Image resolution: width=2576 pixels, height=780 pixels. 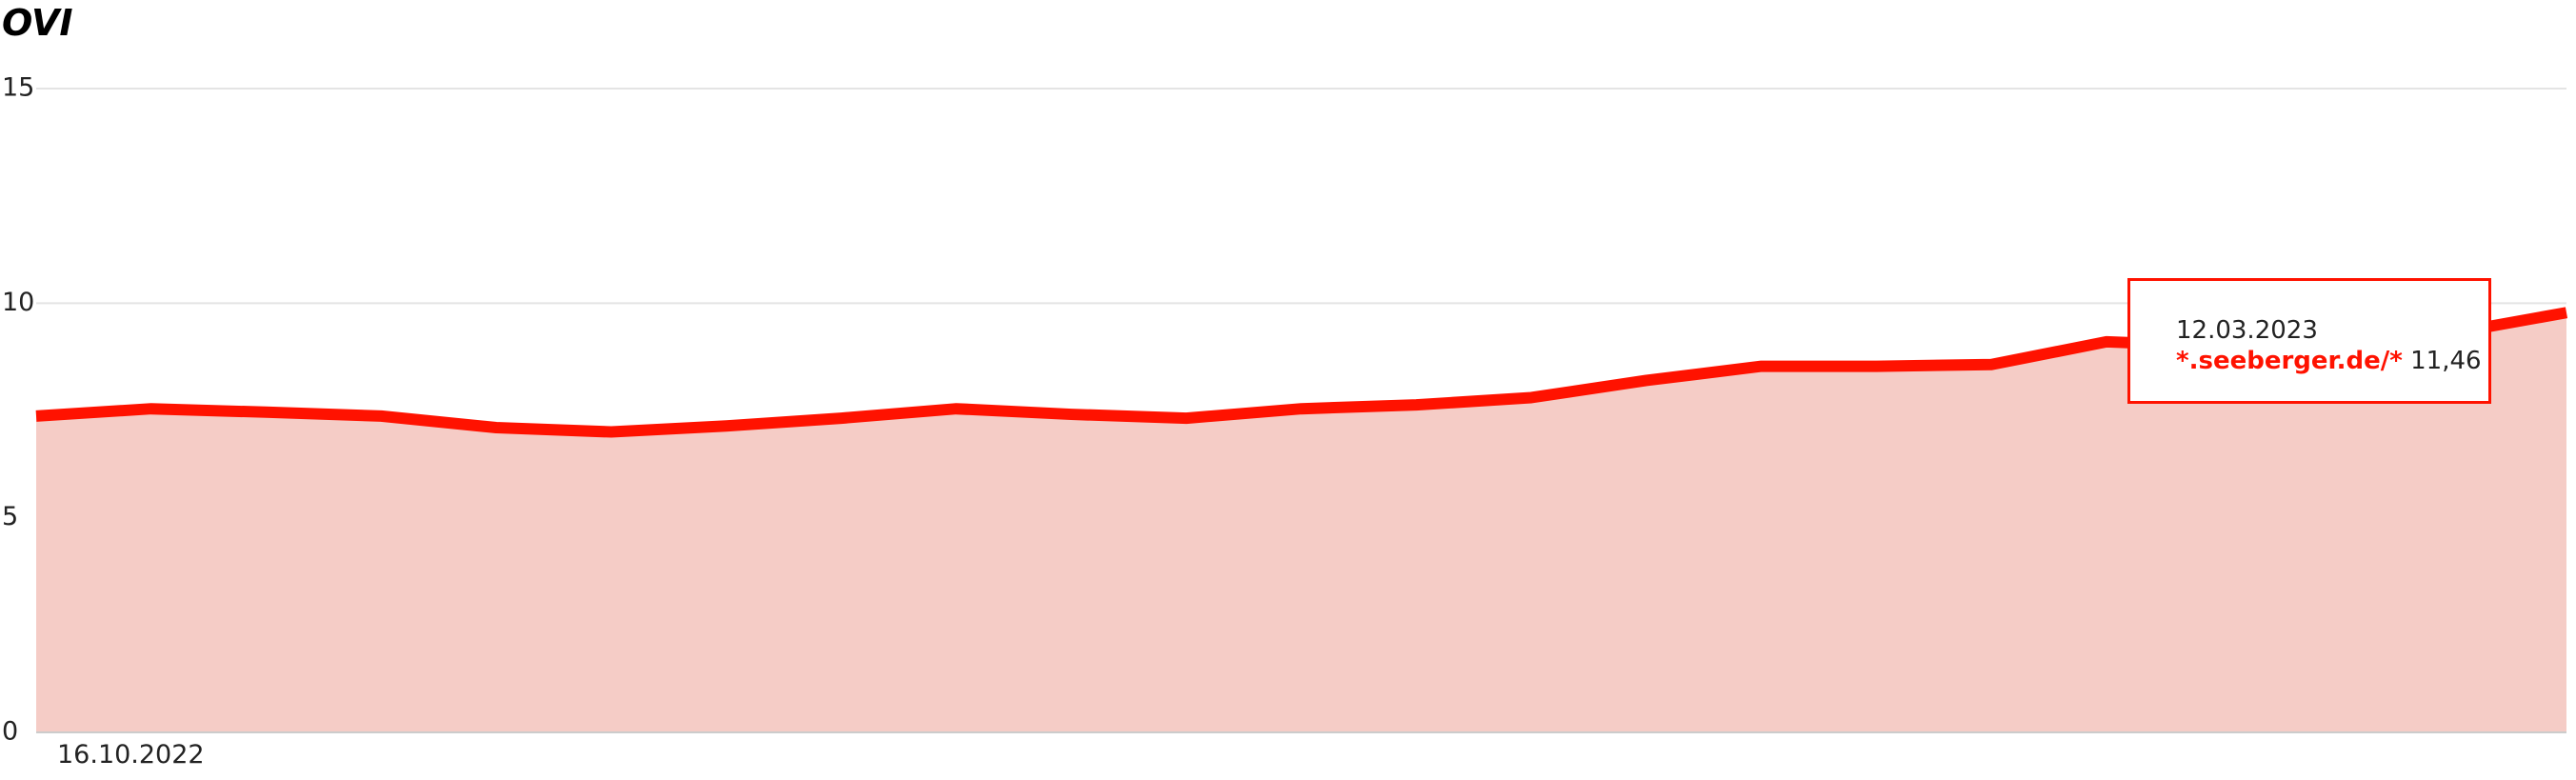 What do you see at coordinates (38, 23) in the screenshot?
I see `logo: OVI` at bounding box center [38, 23].